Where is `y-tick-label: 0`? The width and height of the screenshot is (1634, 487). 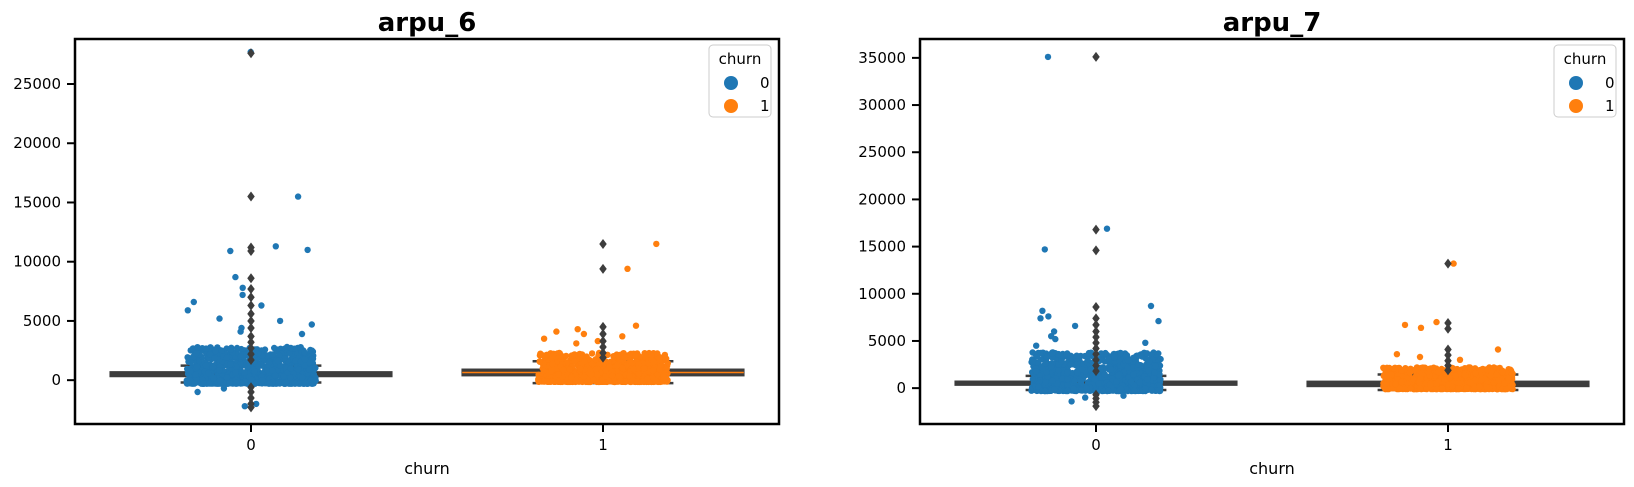 y-tick-label: 0 is located at coordinates (901, 388).